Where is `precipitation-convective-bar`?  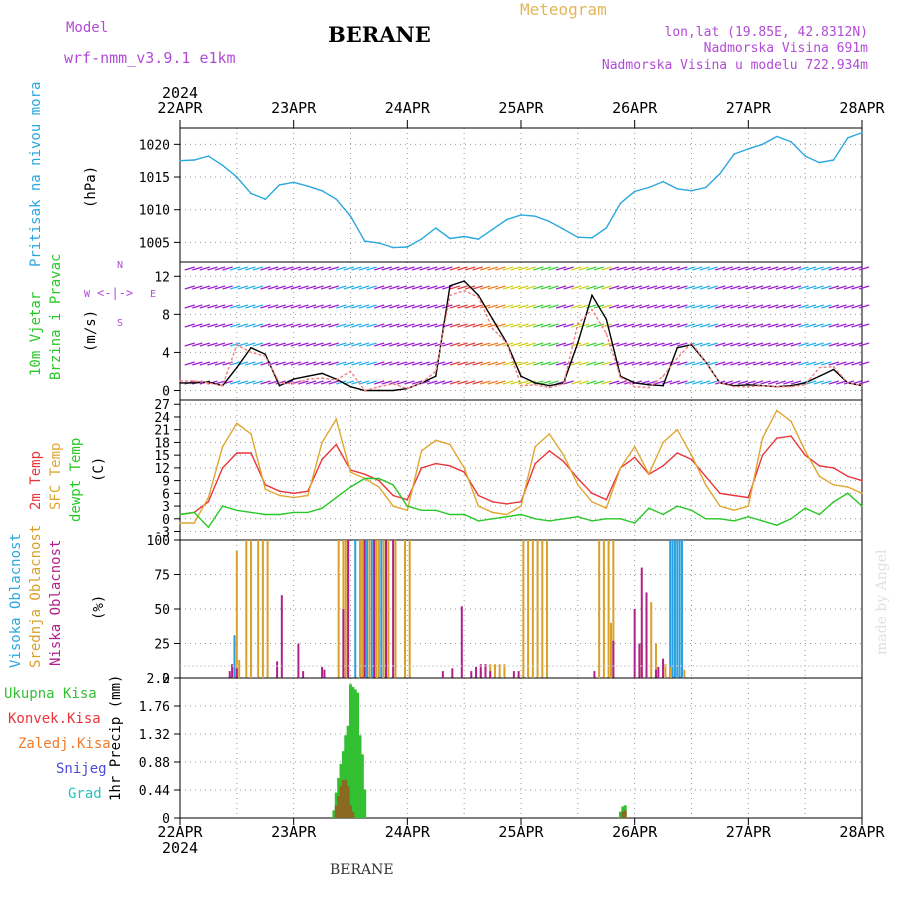 precipitation-convective-bar is located at coordinates (348, 802).